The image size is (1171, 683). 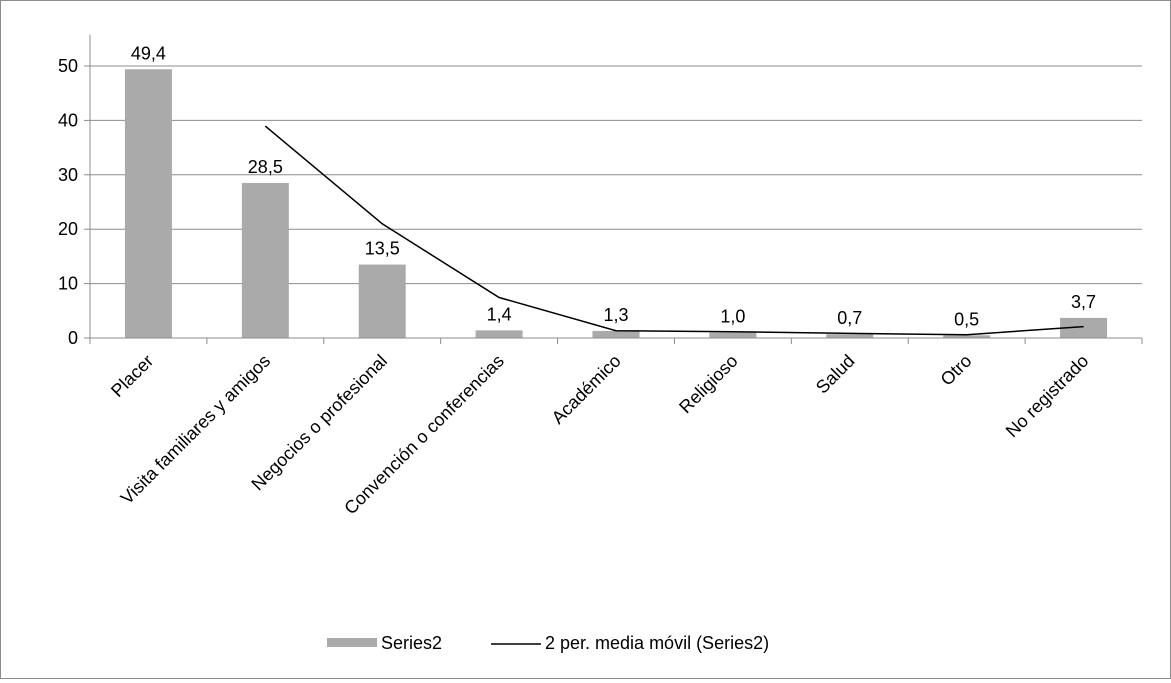 What do you see at coordinates (73, 338) in the screenshot?
I see `y-tick-label: 0` at bounding box center [73, 338].